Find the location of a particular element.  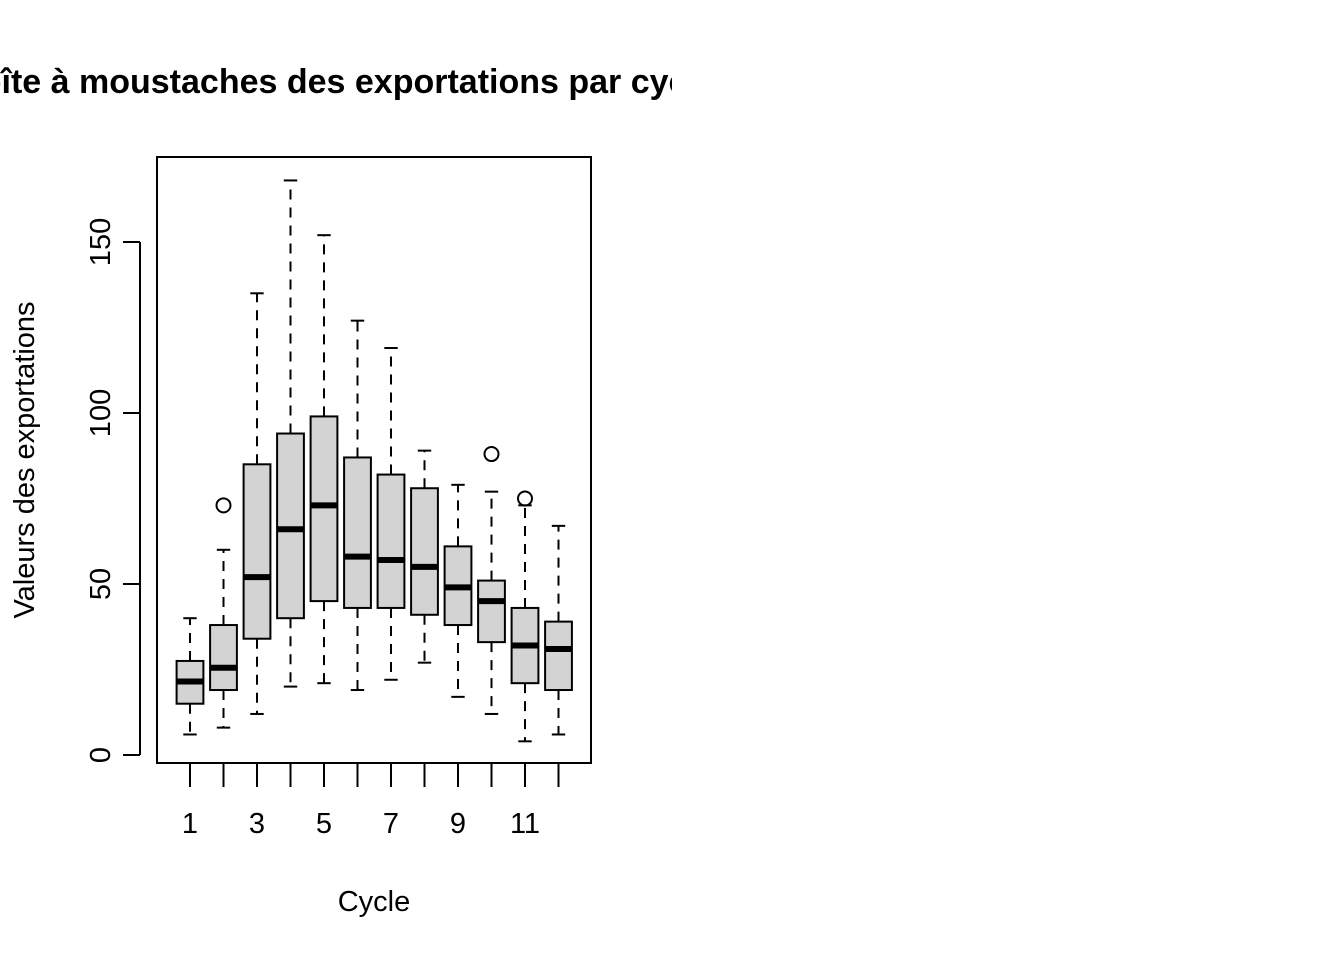

x-axis: 1 3 5 7 9 11 is located at coordinates (371, 801).